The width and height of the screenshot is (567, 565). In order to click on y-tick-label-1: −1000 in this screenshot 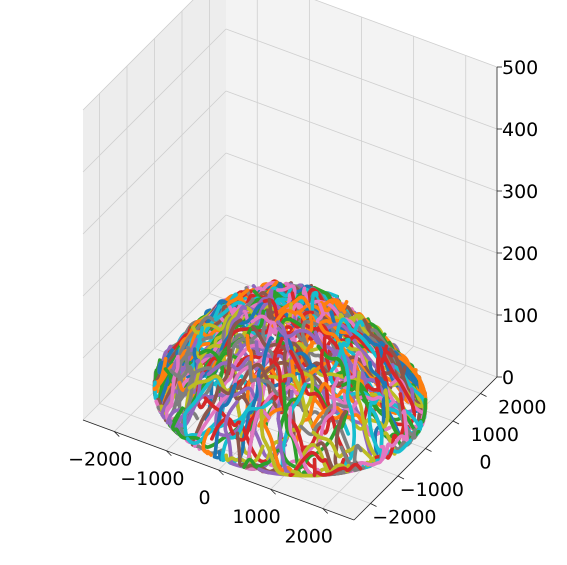, I will do `click(432, 490)`.